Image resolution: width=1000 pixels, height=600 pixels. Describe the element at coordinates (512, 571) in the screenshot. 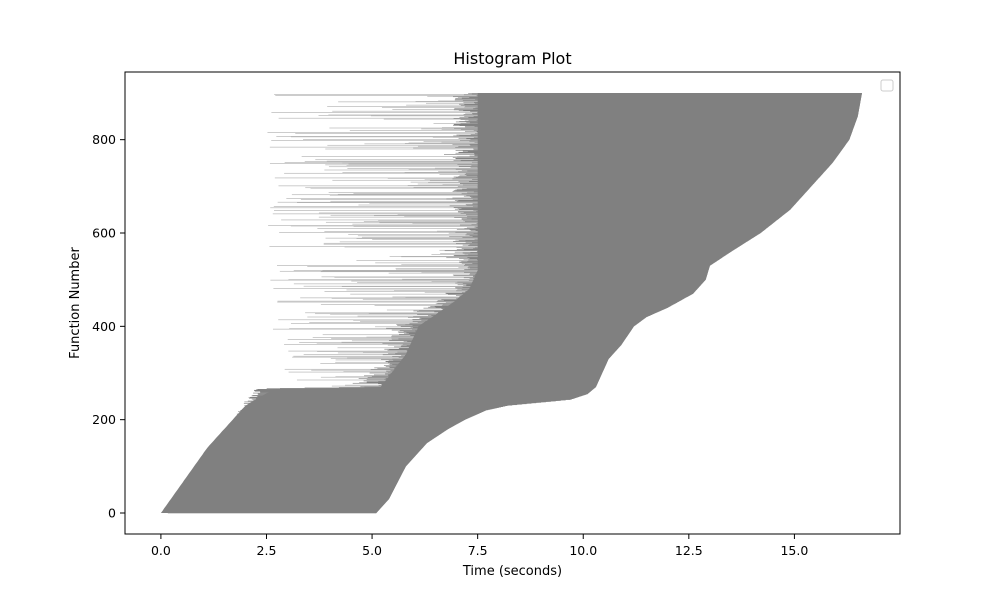

I see `x-axis-label: Time (seconds)` at that location.